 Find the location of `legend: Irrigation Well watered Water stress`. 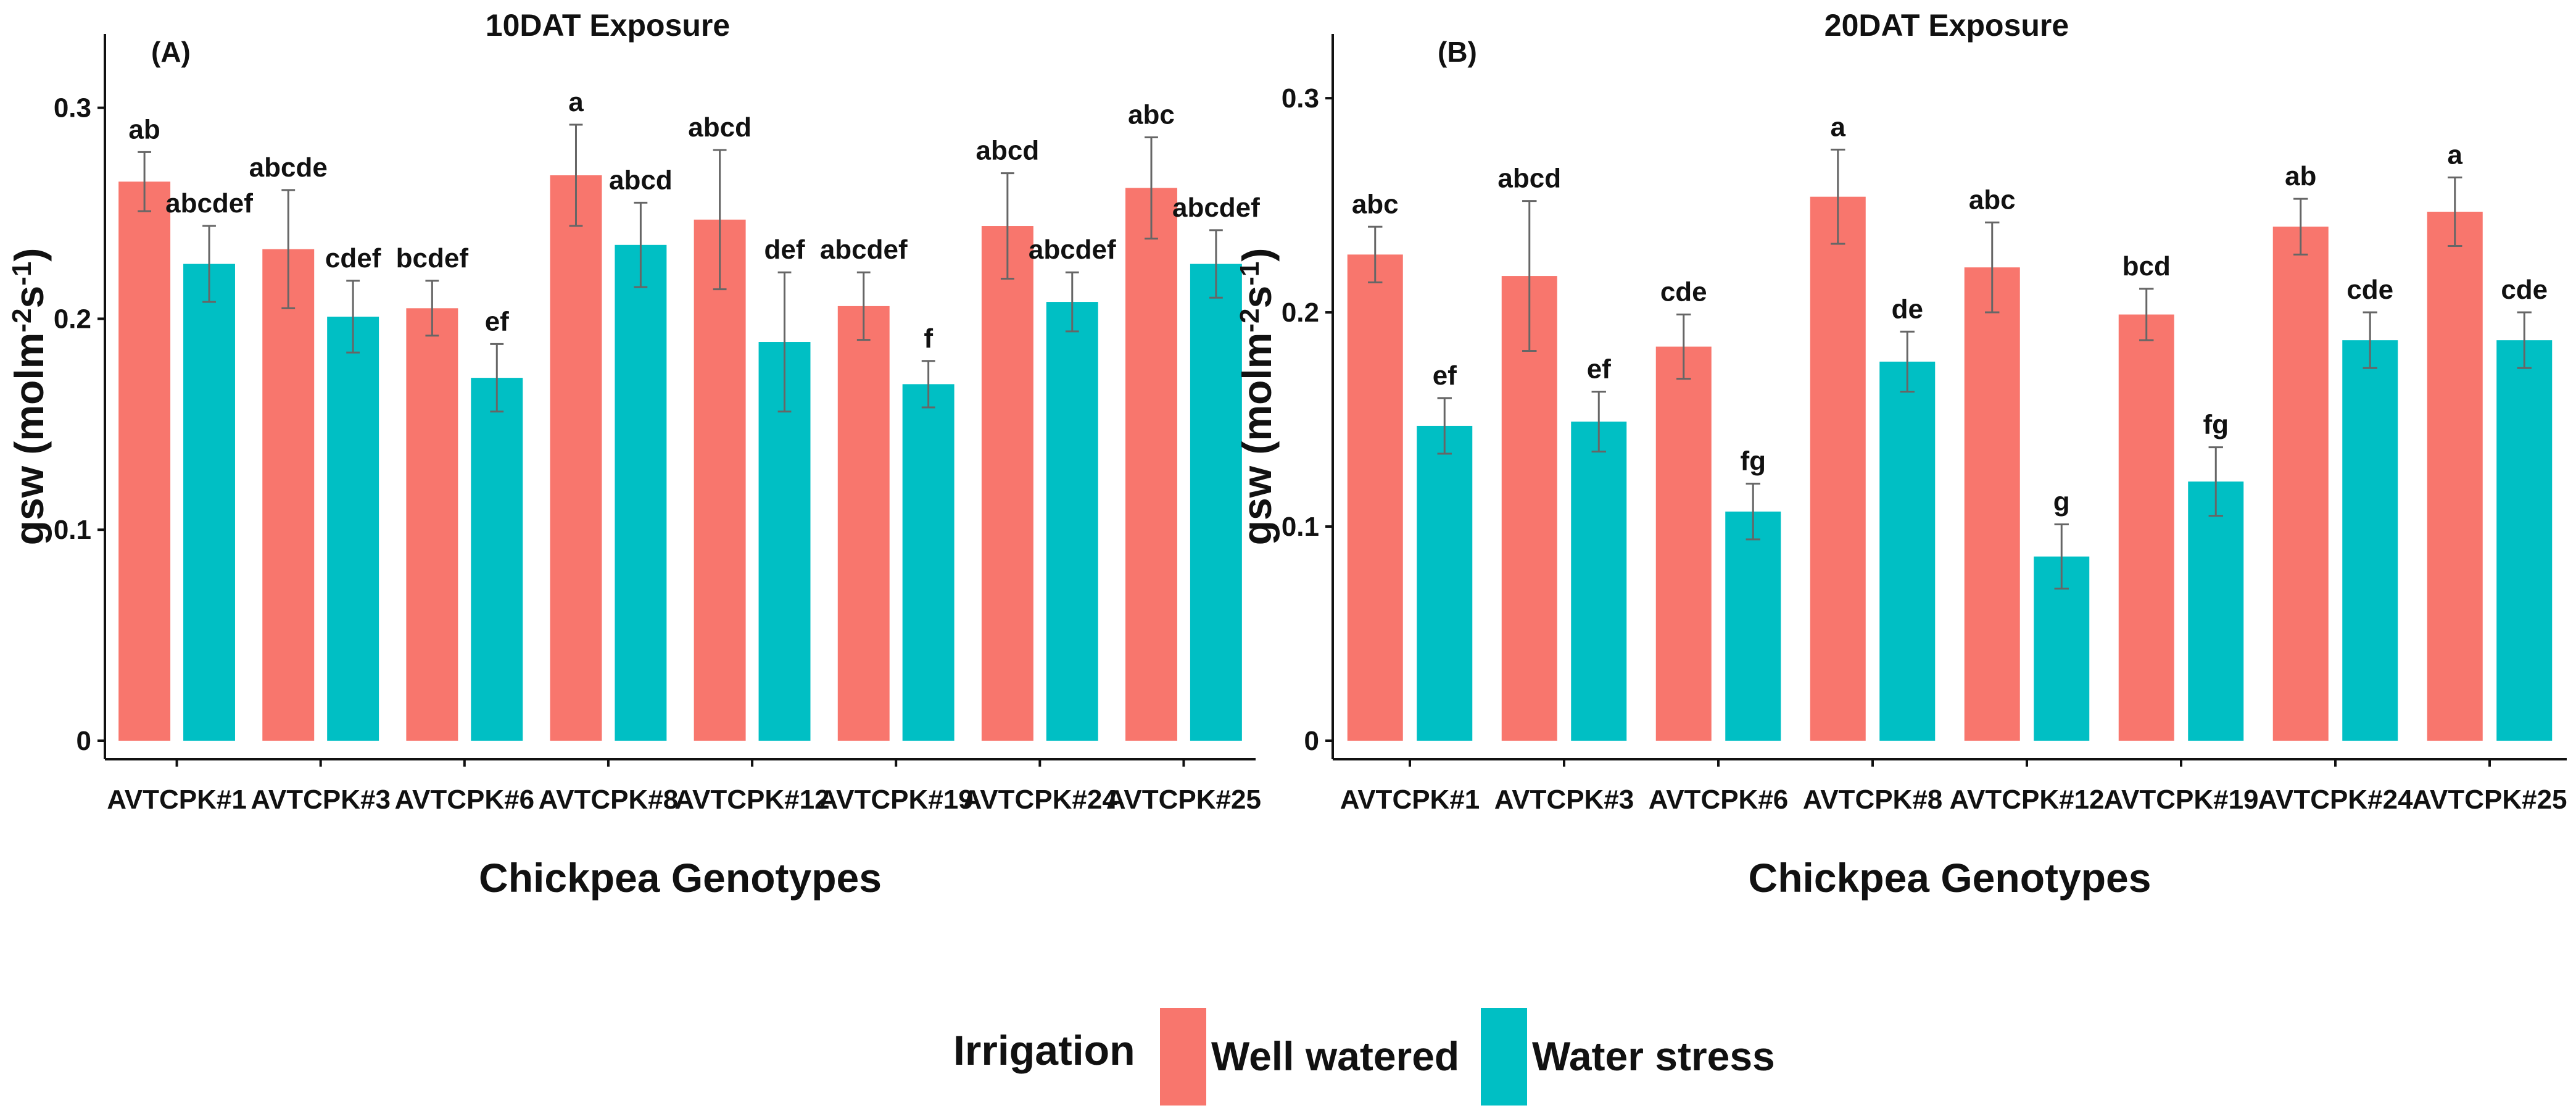

legend: Irrigation Well watered Water stress is located at coordinates (1364, 1057).